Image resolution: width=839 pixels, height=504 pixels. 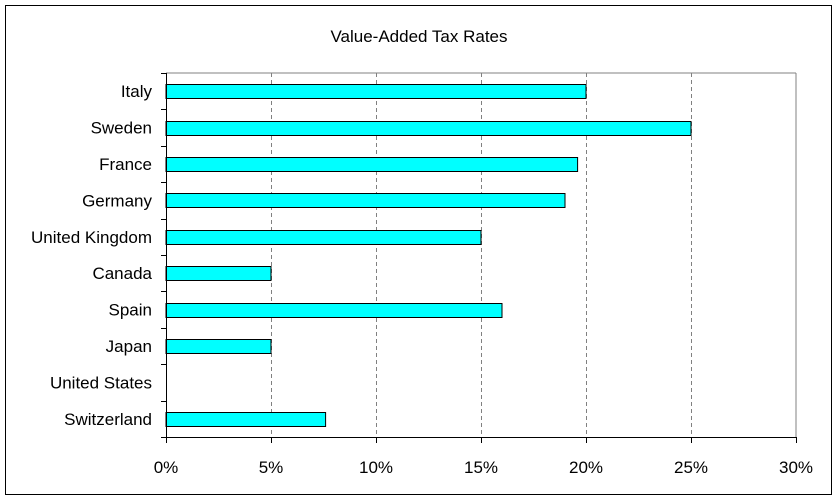 I want to click on bar-united-kingdom, so click(x=323, y=237).